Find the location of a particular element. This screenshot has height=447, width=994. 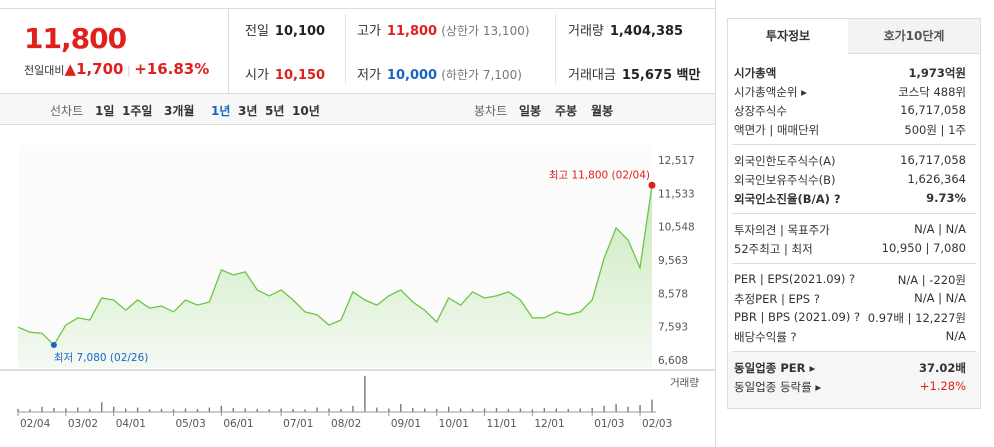

period-tab: 3년 is located at coordinates (248, 111).